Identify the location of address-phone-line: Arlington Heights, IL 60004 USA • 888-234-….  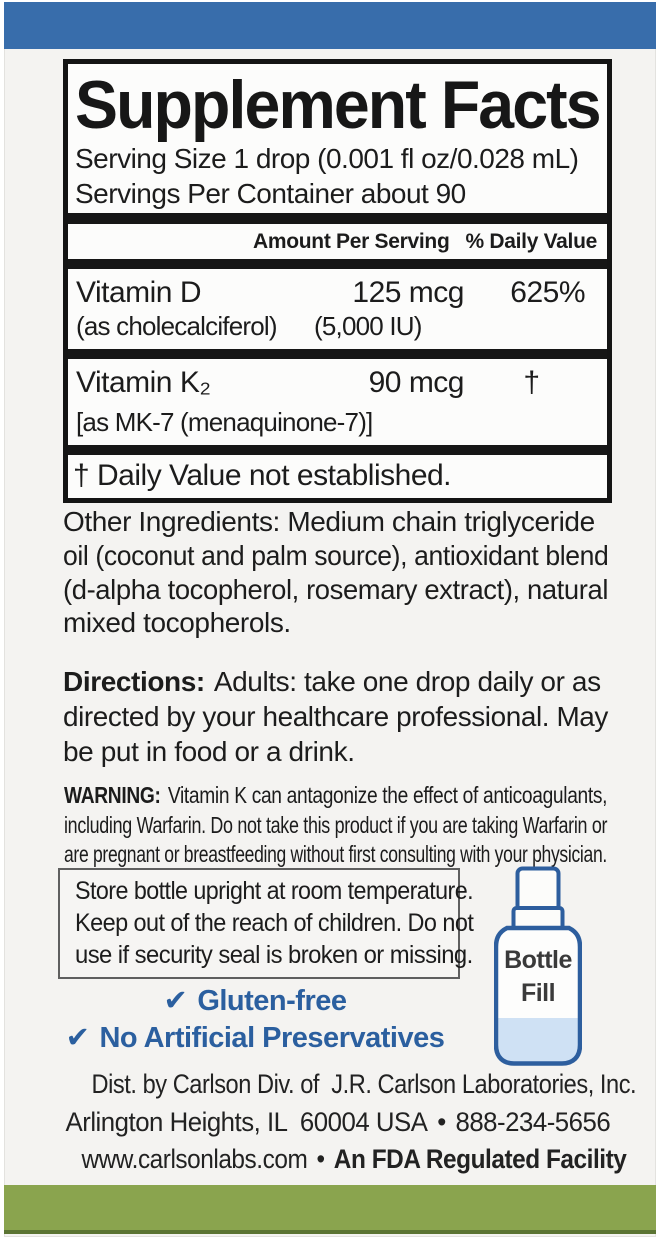
(338, 1121).